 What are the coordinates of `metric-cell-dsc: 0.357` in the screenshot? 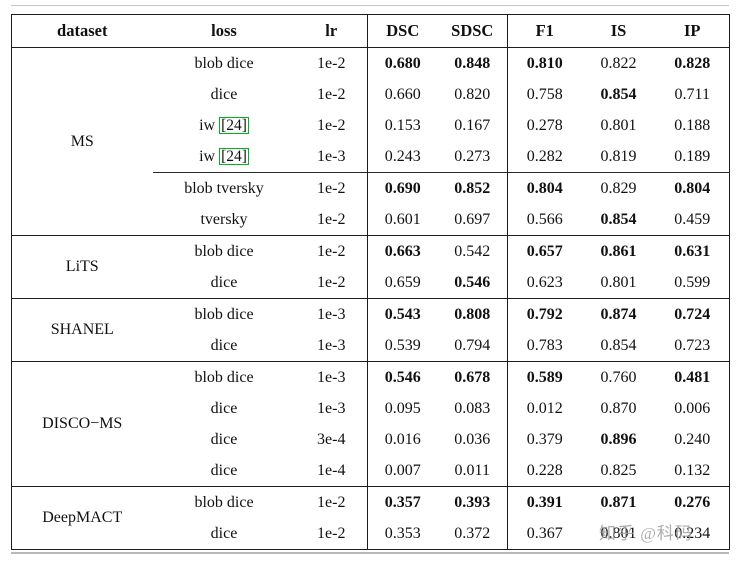 It's located at (402, 502).